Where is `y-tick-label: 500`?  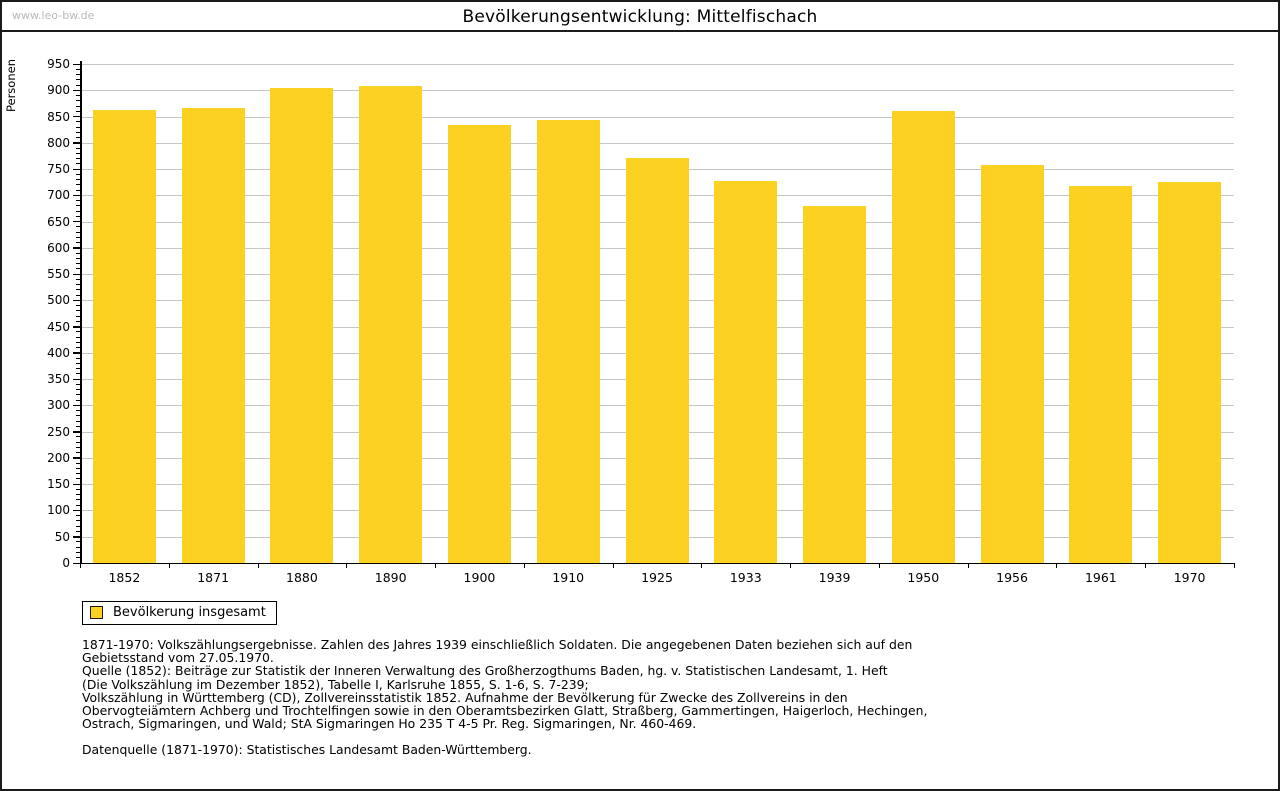 y-tick-label: 500 is located at coordinates (58, 300).